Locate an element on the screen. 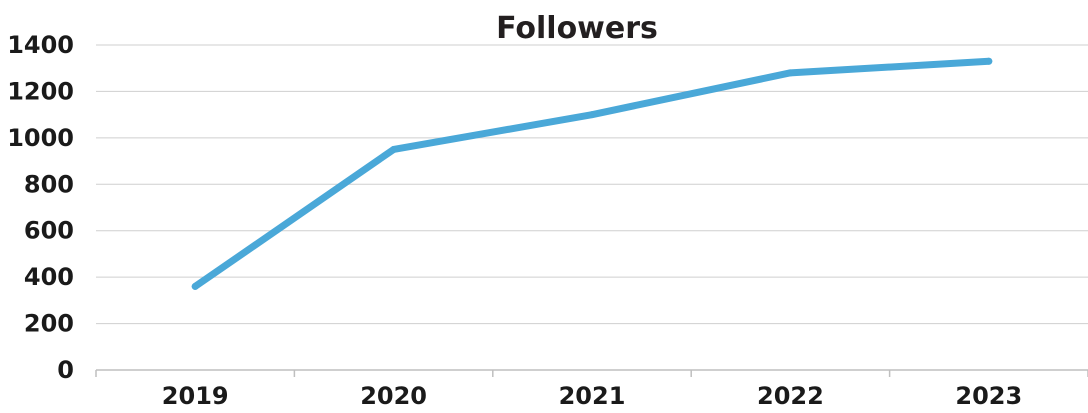 The width and height of the screenshot is (1088, 413). y-tick-label: 1200 is located at coordinates (40, 91).